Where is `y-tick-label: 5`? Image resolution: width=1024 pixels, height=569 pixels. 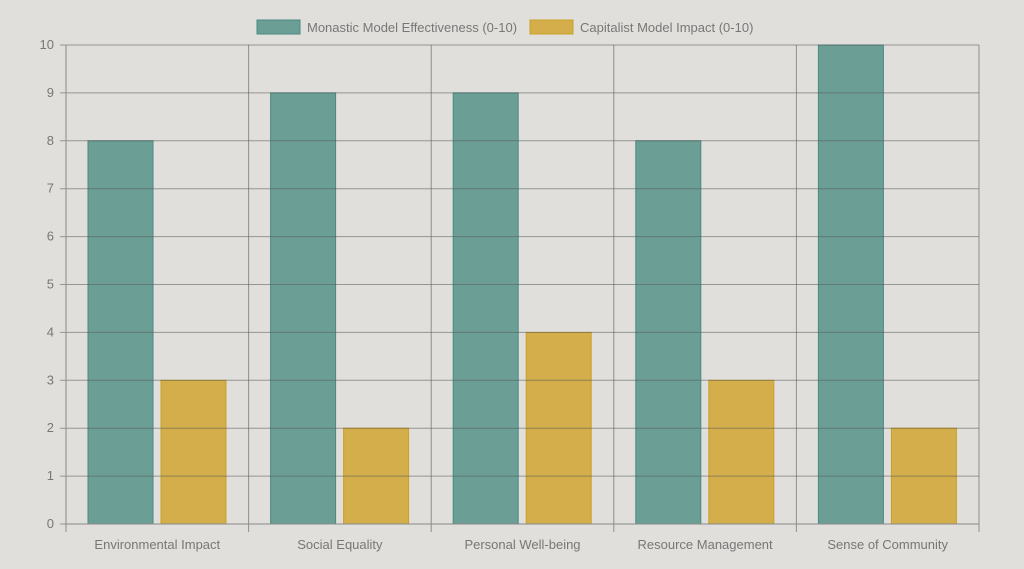
y-tick-label: 5 is located at coordinates (50, 284).